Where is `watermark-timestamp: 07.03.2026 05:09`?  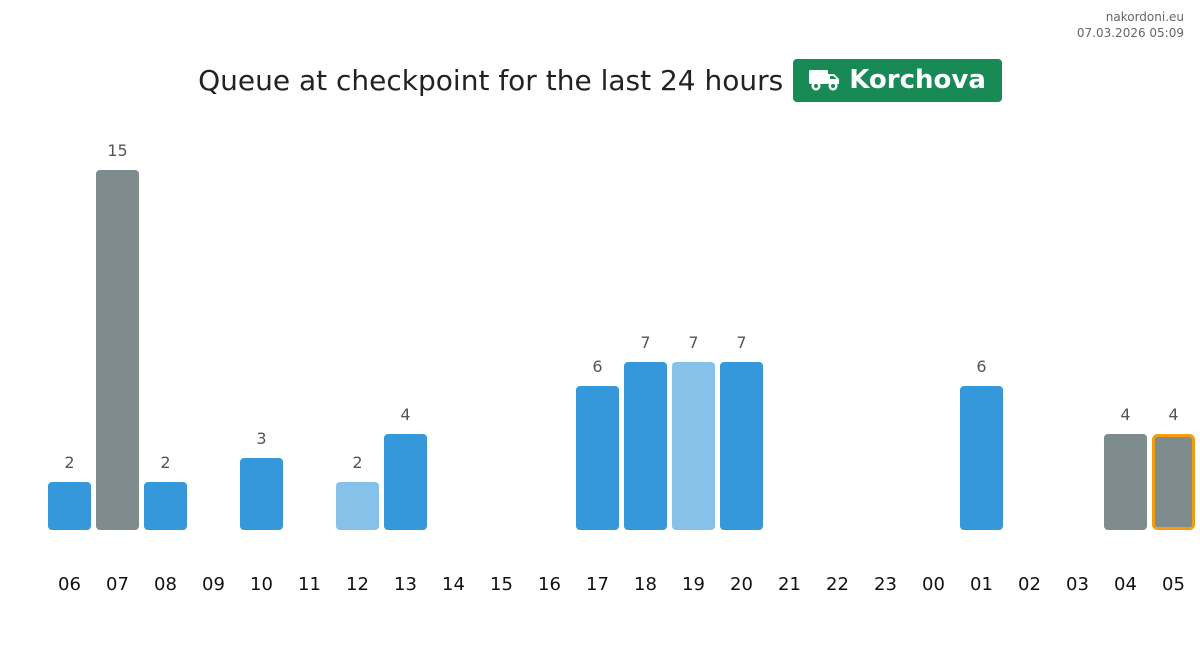
watermark-timestamp: 07.03.2026 05:09 is located at coordinates (1130, 33).